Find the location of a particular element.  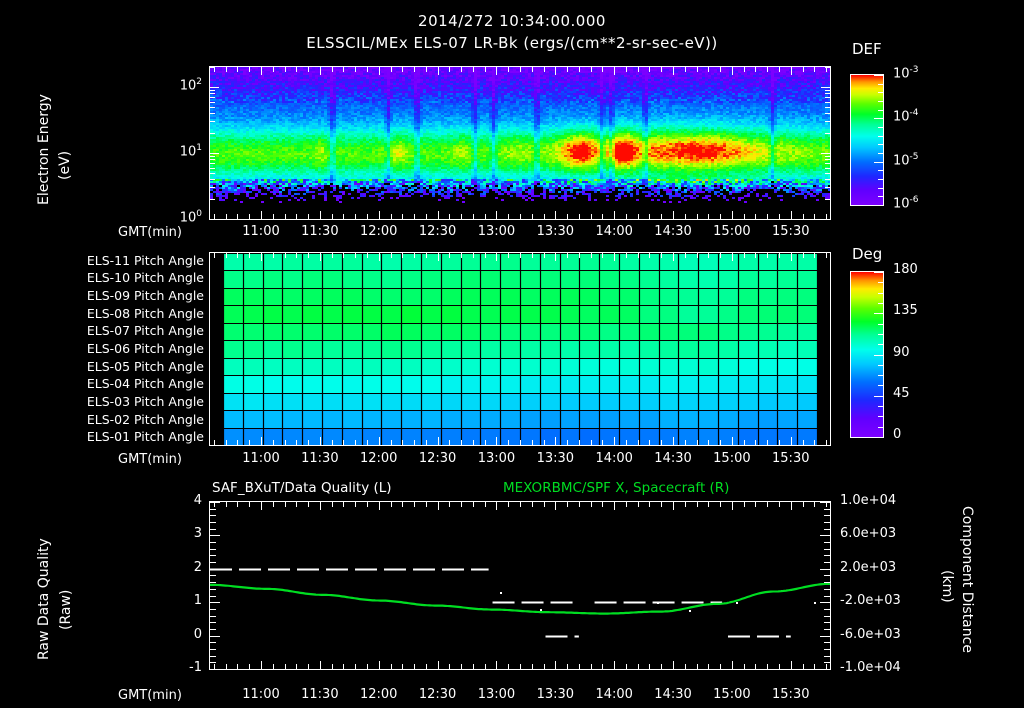

pitch-angle-row-label: ELS-08 Pitch Angle is located at coordinates (145, 313).